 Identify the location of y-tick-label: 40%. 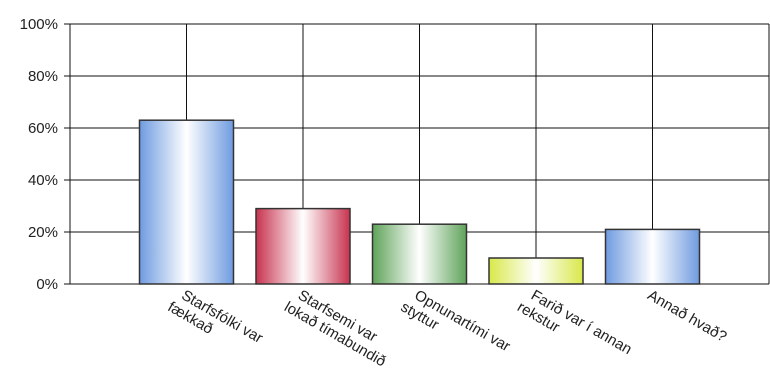
(43, 180).